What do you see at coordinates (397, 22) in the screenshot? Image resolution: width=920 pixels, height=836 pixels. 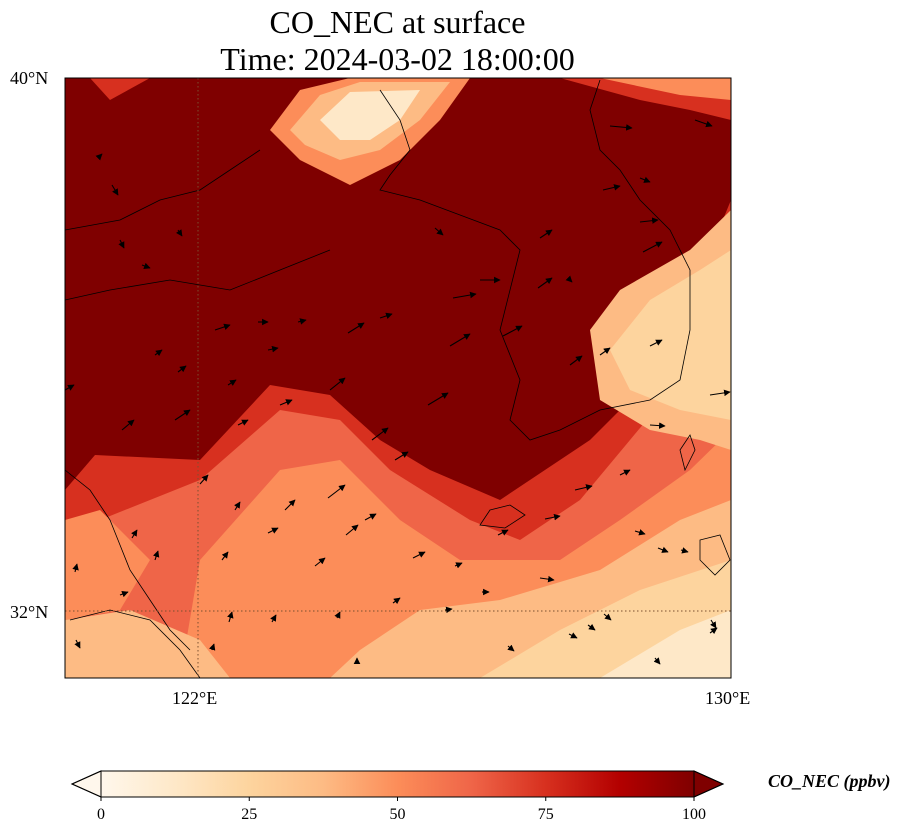 I see `map-title: CO_NEC at surface` at bounding box center [397, 22].